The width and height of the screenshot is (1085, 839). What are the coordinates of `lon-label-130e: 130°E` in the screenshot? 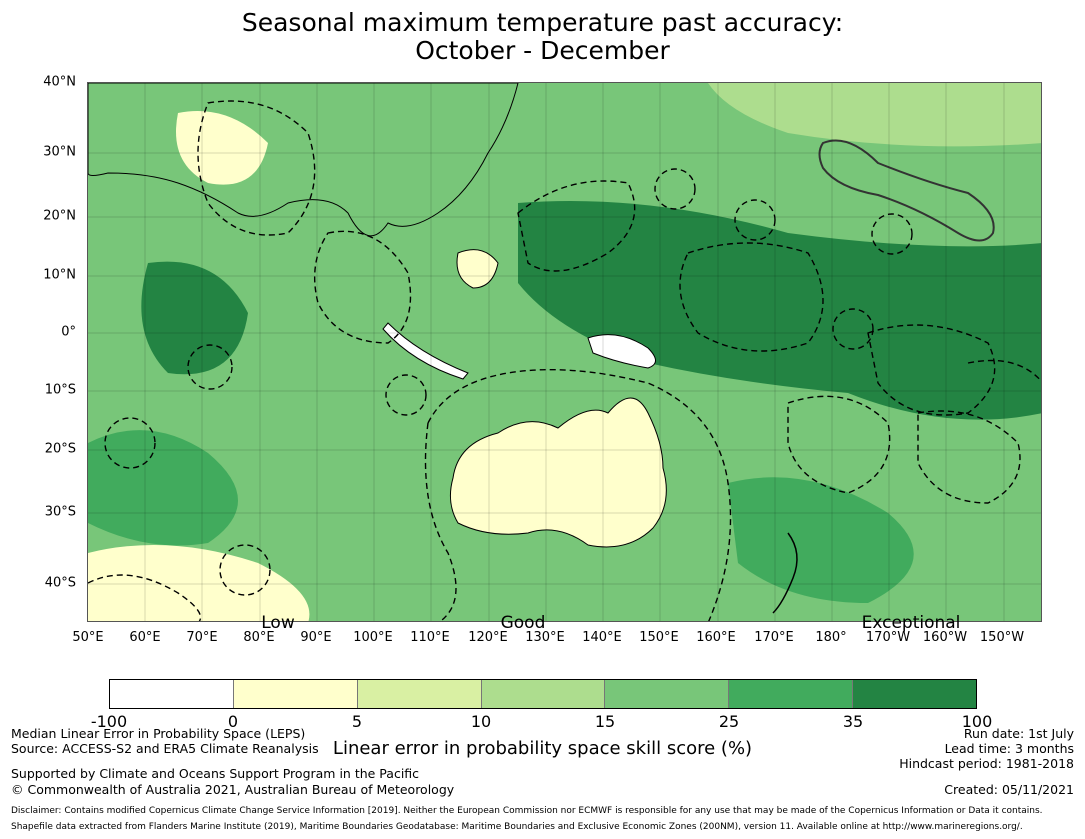 It's located at (545, 637).